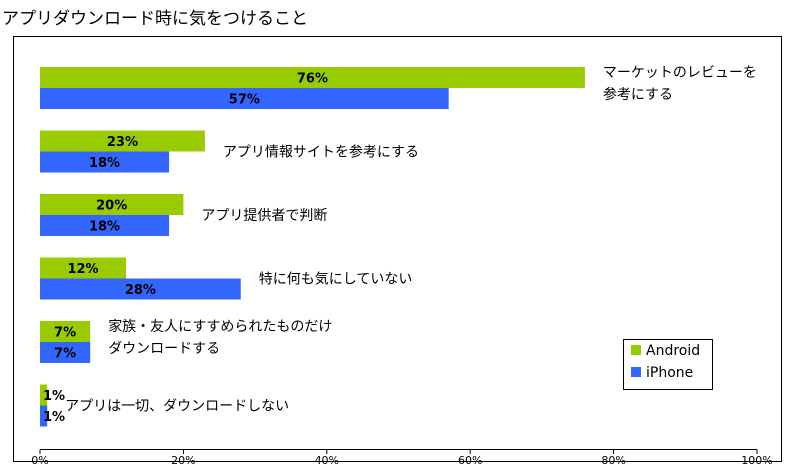 The image size is (789, 476). I want to click on legend-swatch-android, so click(636, 350).